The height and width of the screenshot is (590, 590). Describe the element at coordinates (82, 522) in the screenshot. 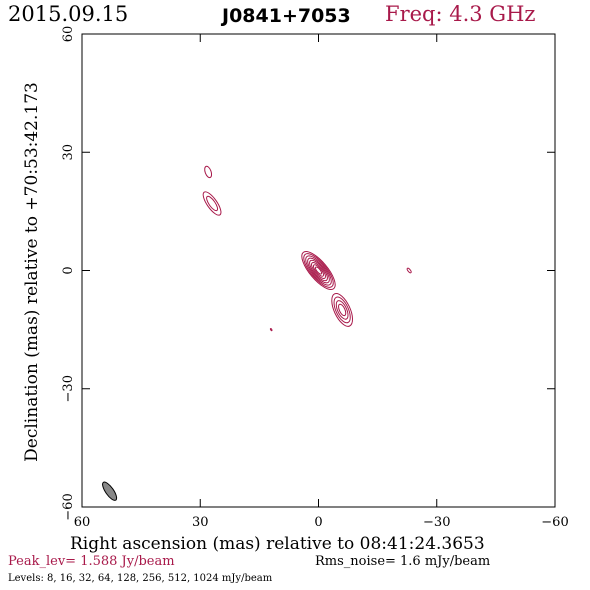

I see `x-tick-label: 60` at that location.